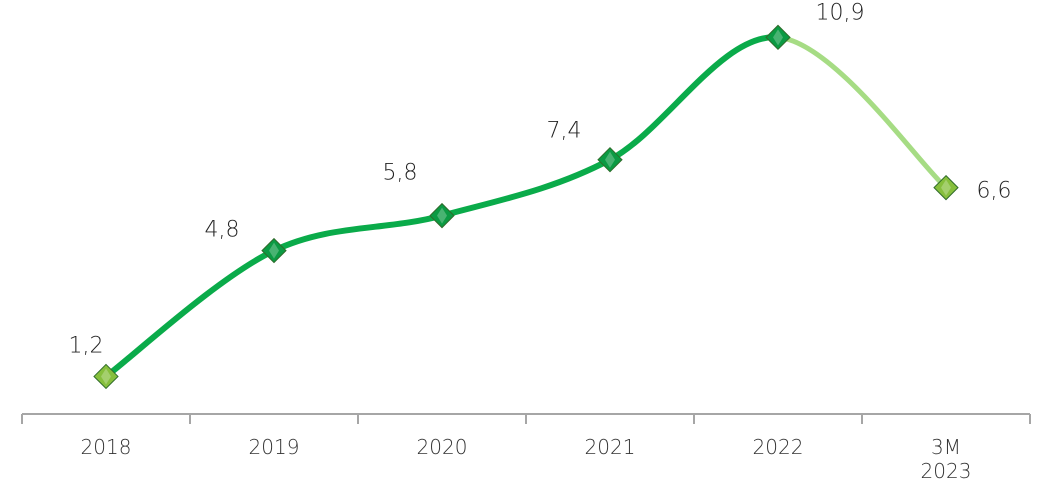 The height and width of the screenshot is (485, 1041). I want to click on x-tick-label: 2019, so click(274, 447).